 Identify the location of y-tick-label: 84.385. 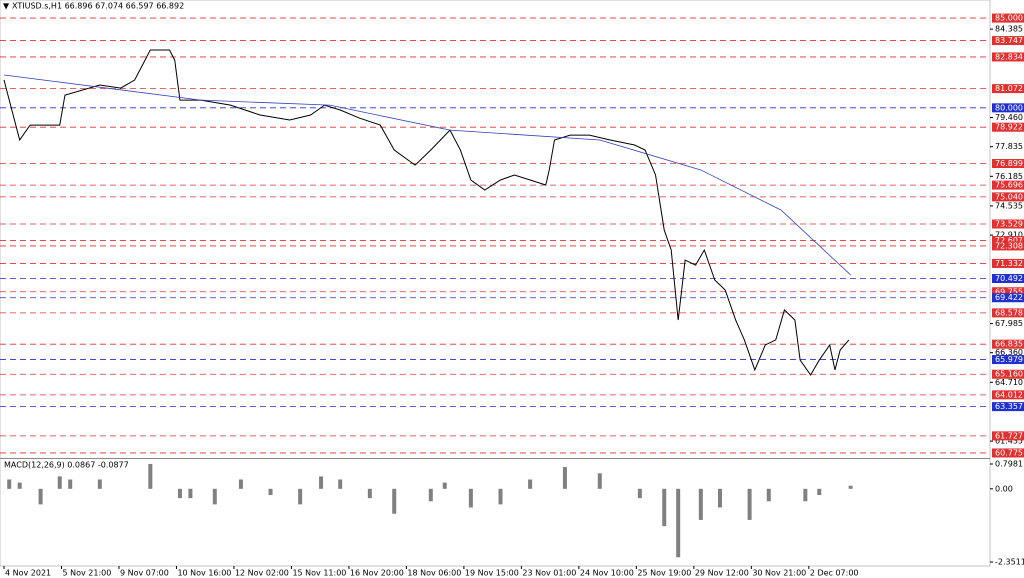
(1009, 29).